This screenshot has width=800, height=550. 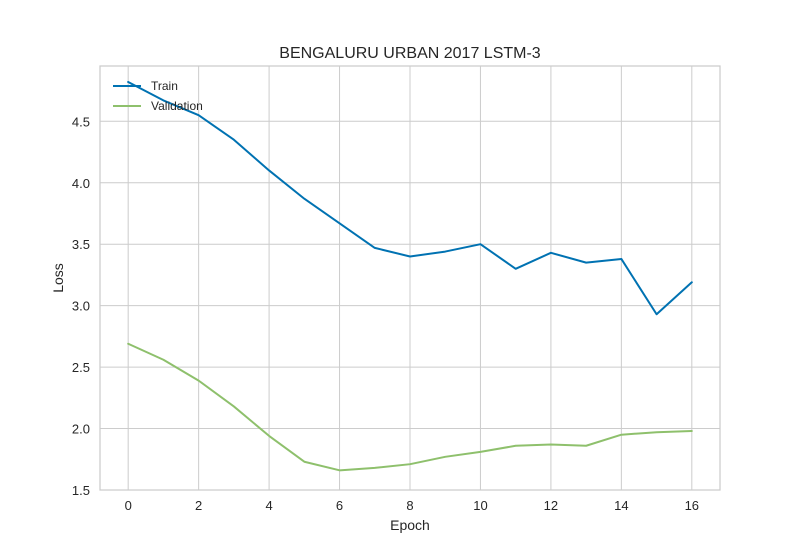 I want to click on y-tick-label: 4.5, so click(x=81, y=121).